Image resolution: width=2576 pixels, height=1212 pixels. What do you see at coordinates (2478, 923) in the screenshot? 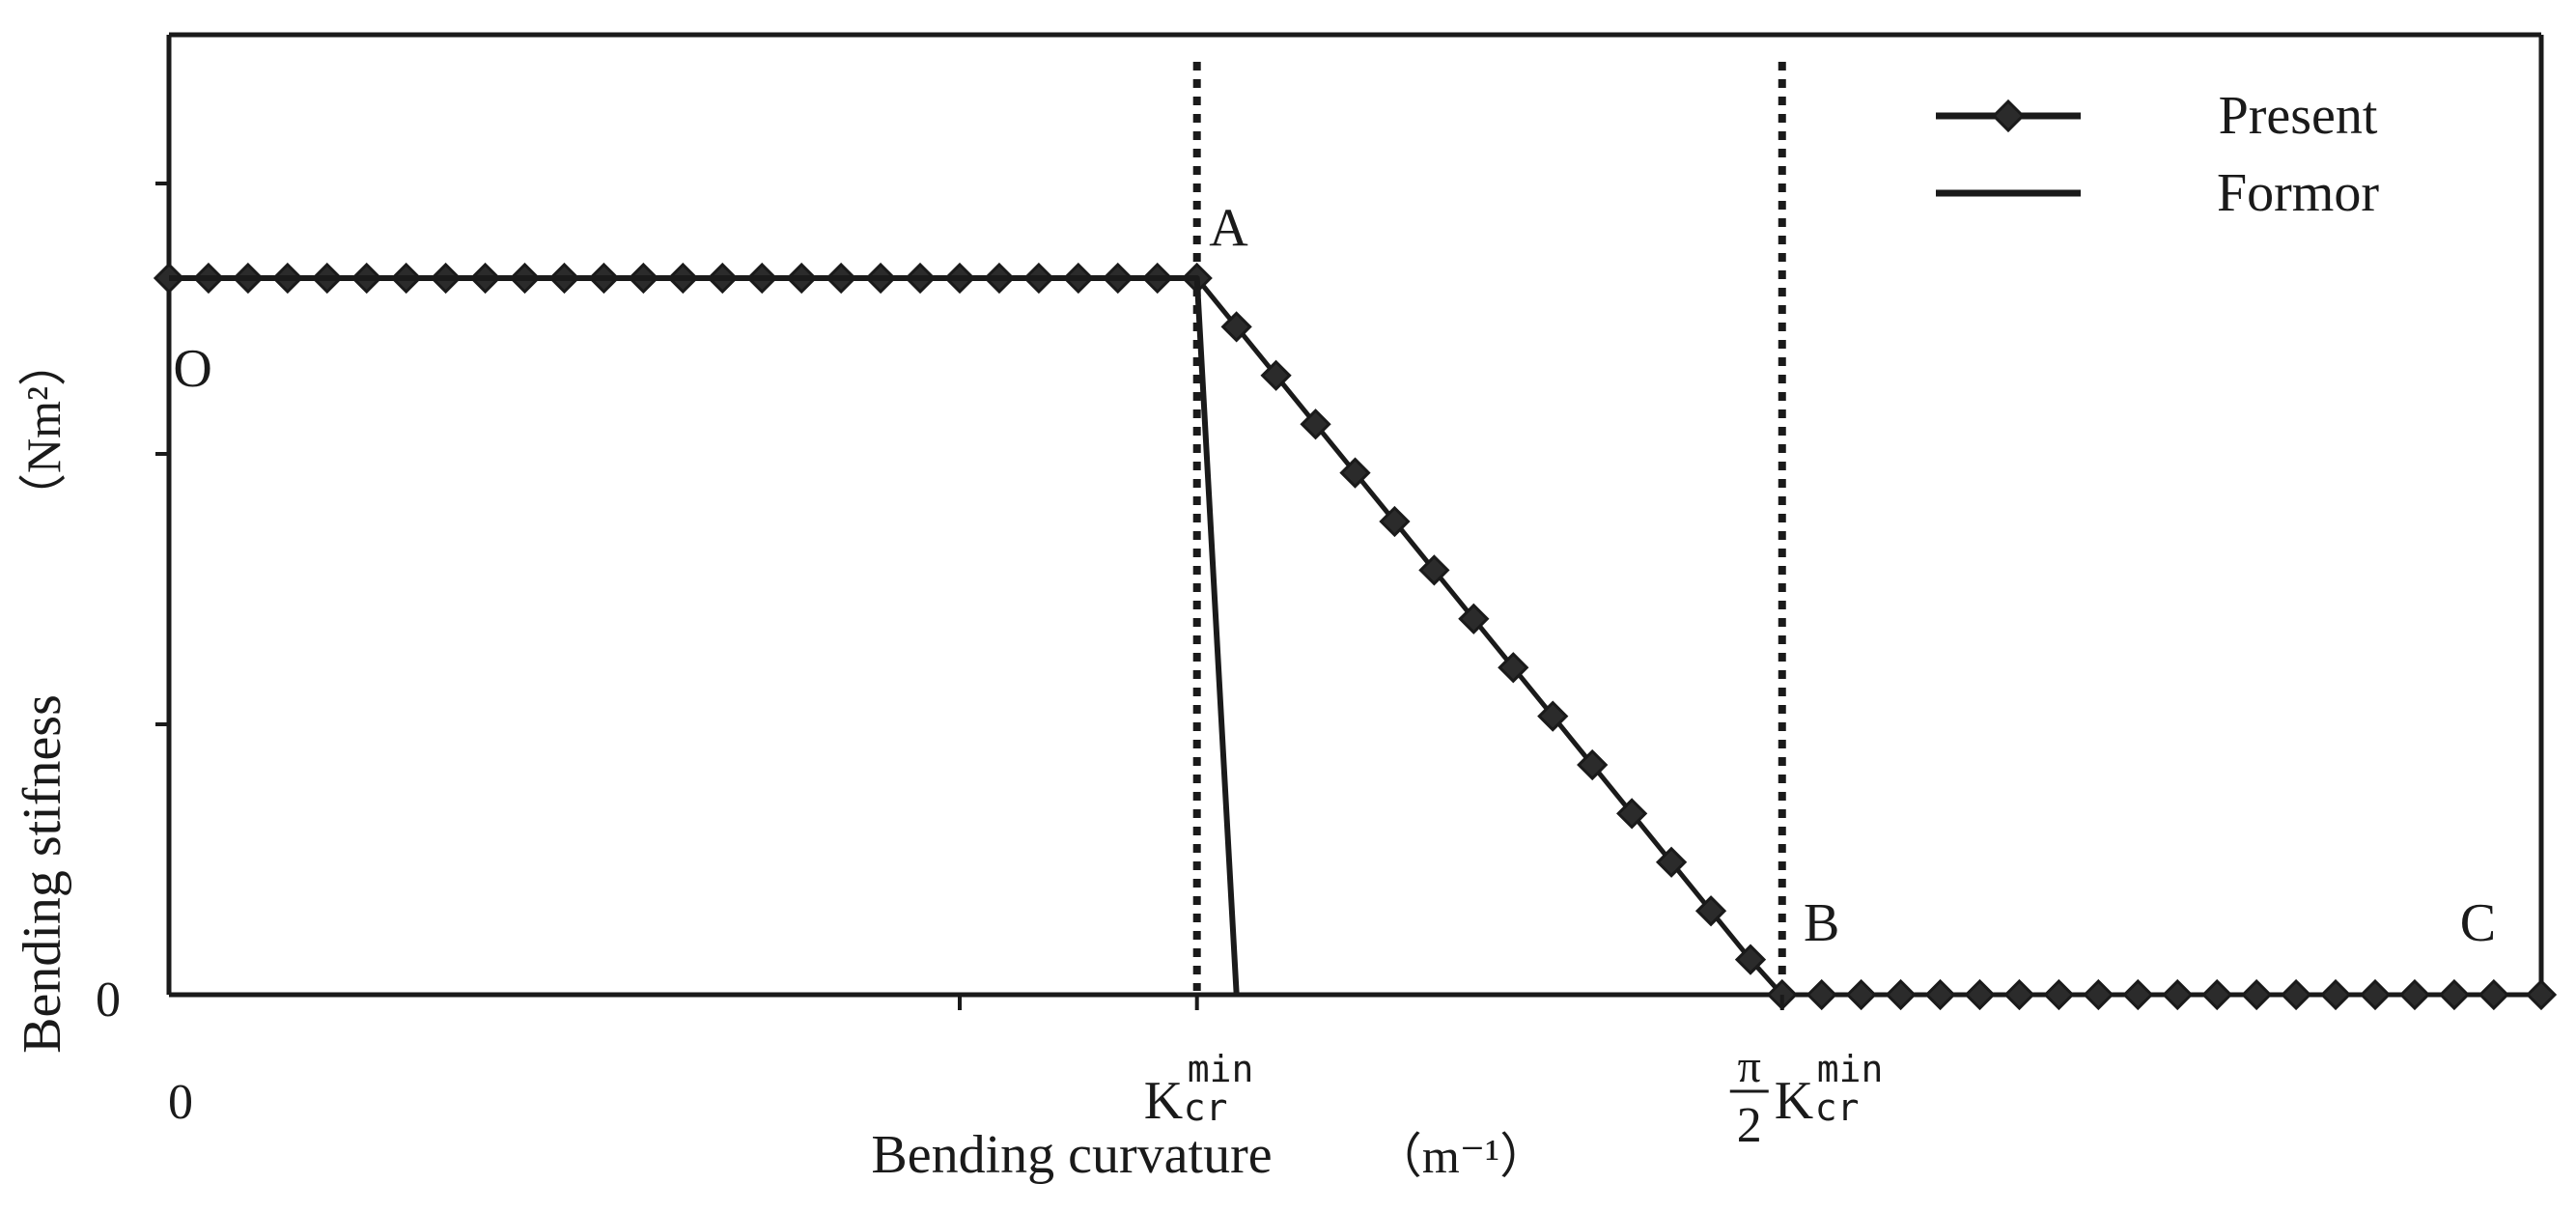
I see `point-label-c: C` at bounding box center [2478, 923].